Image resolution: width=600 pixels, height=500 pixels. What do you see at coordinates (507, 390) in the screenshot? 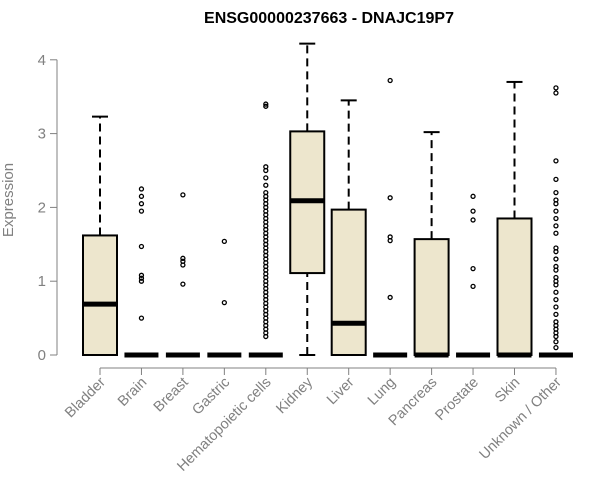
I see `x-tick-label: Skin` at bounding box center [507, 390].